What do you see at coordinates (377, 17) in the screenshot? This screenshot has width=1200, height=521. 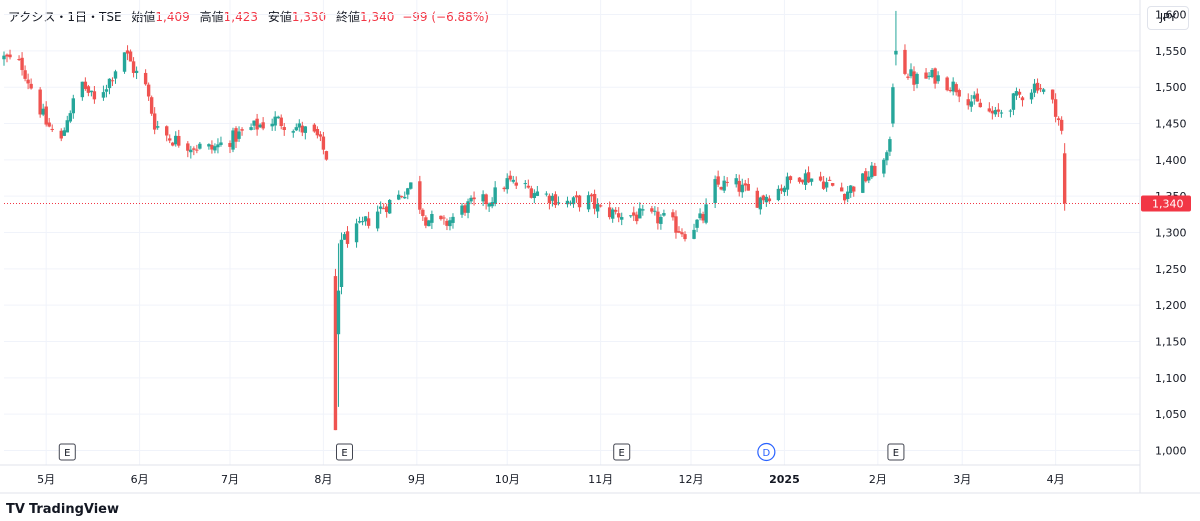 I see `close-value: 1,340` at bounding box center [377, 17].